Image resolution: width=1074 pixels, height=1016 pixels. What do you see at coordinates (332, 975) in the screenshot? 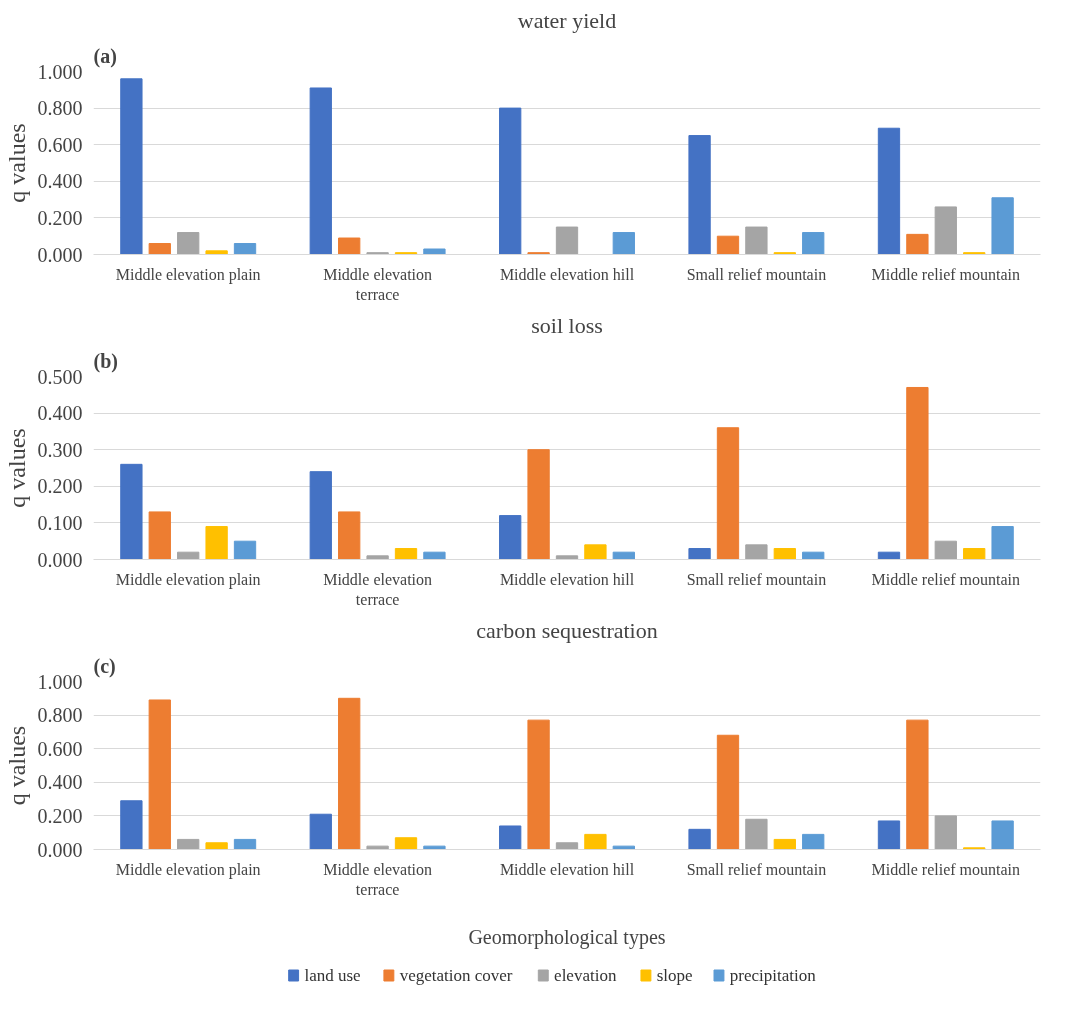
I see `legend-label: land use` at bounding box center [332, 975].